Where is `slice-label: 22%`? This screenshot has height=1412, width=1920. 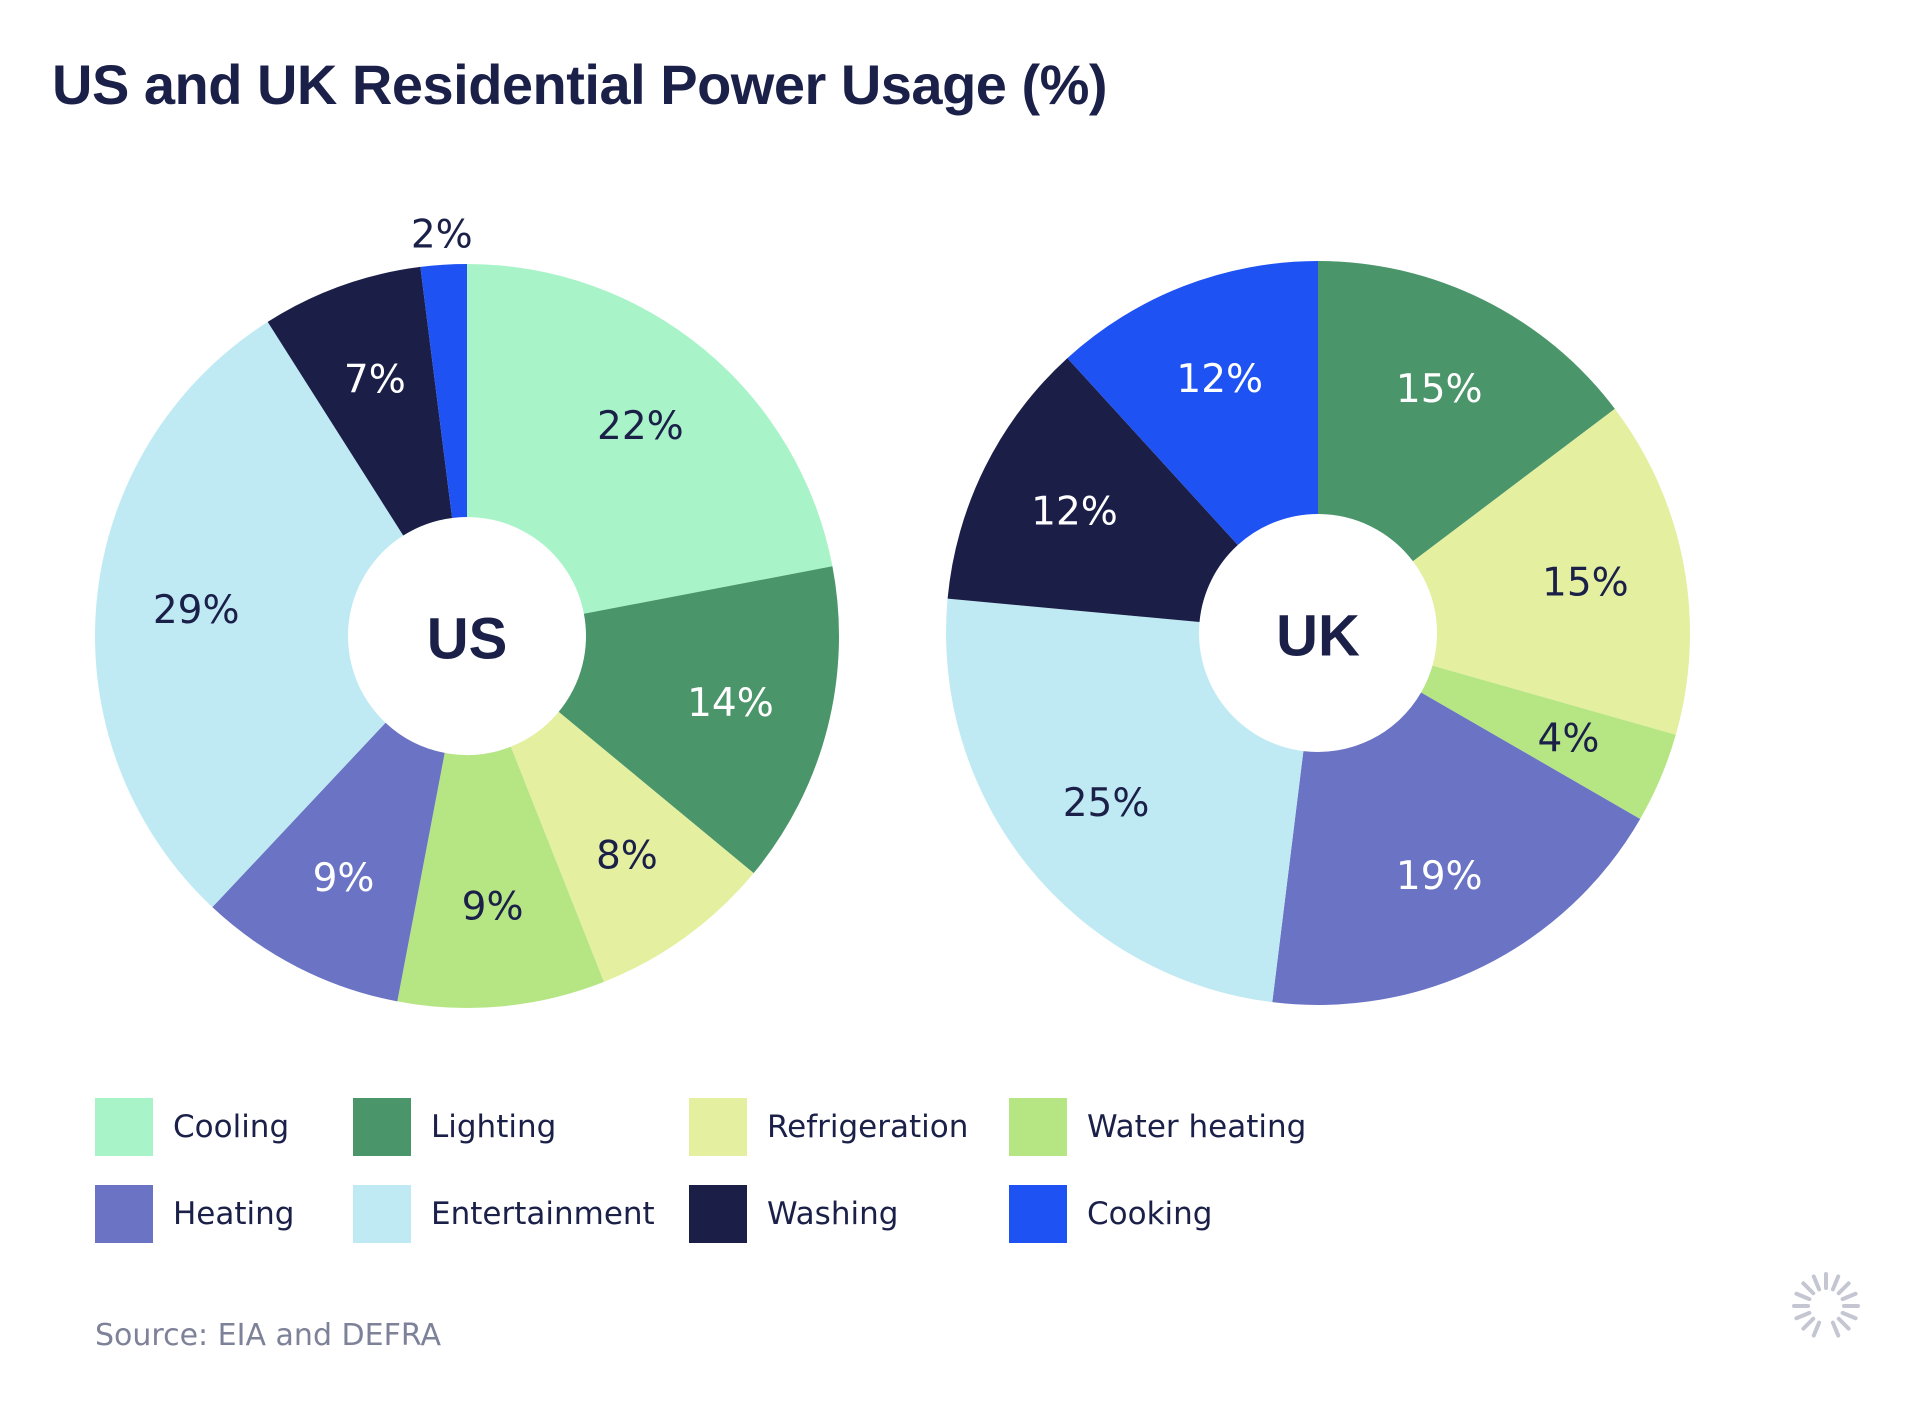 slice-label: 22% is located at coordinates (640, 426).